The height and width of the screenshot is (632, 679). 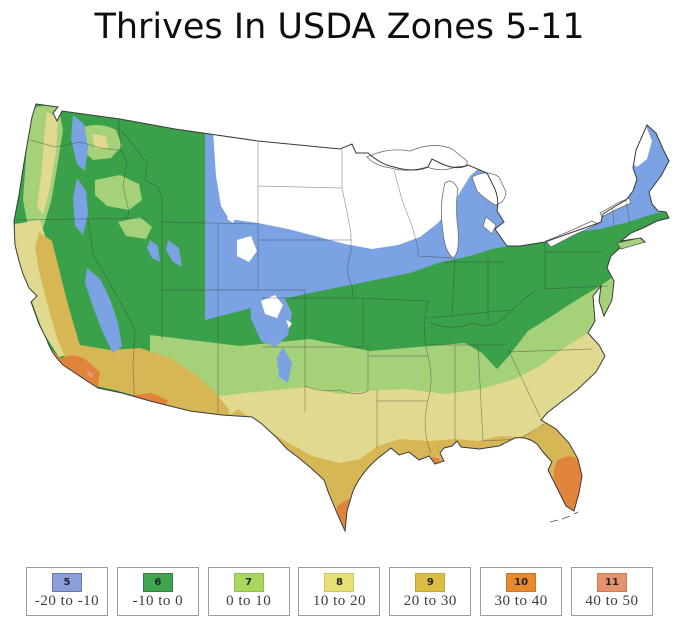 I want to click on zone-6-range-label: -10 to 0, so click(x=158, y=601).